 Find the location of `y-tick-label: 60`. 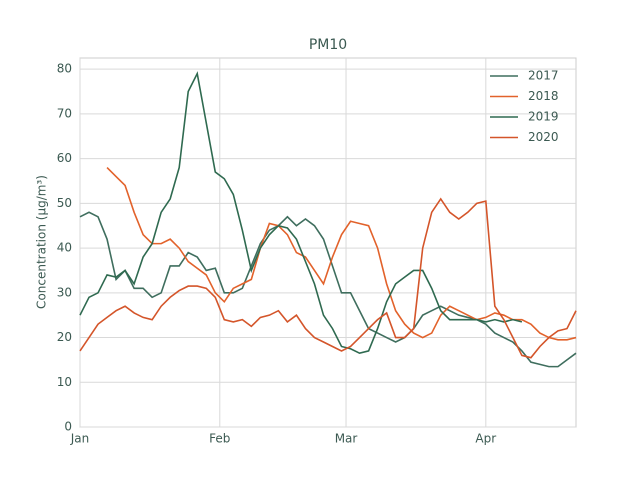

y-tick-label: 60 is located at coordinates (64, 158).